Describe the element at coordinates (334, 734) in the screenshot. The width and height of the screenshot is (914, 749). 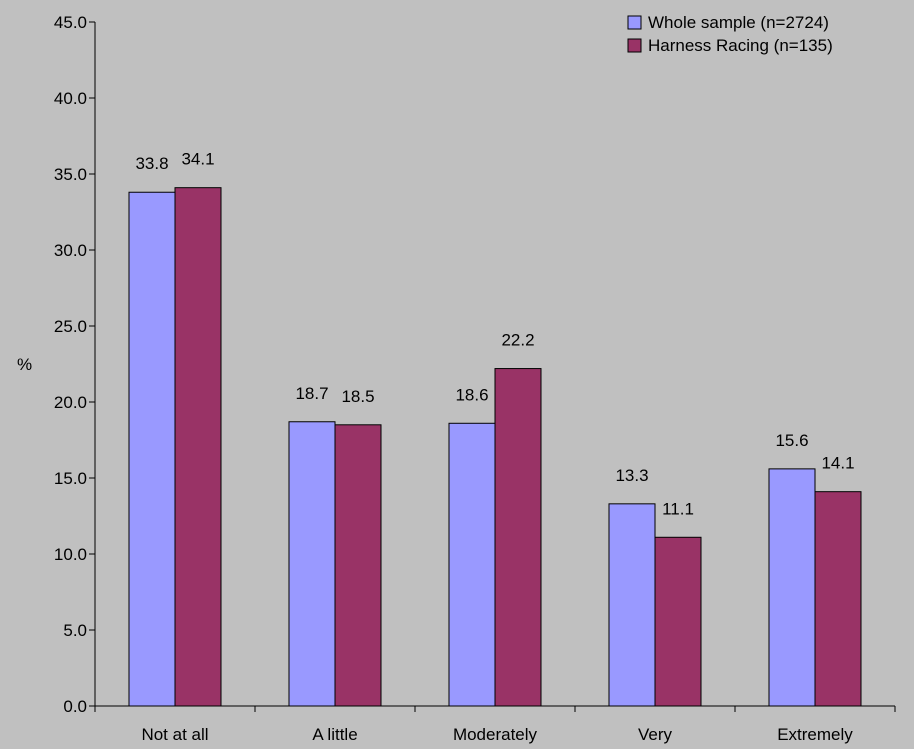
I see `x-tick-label: A little` at that location.